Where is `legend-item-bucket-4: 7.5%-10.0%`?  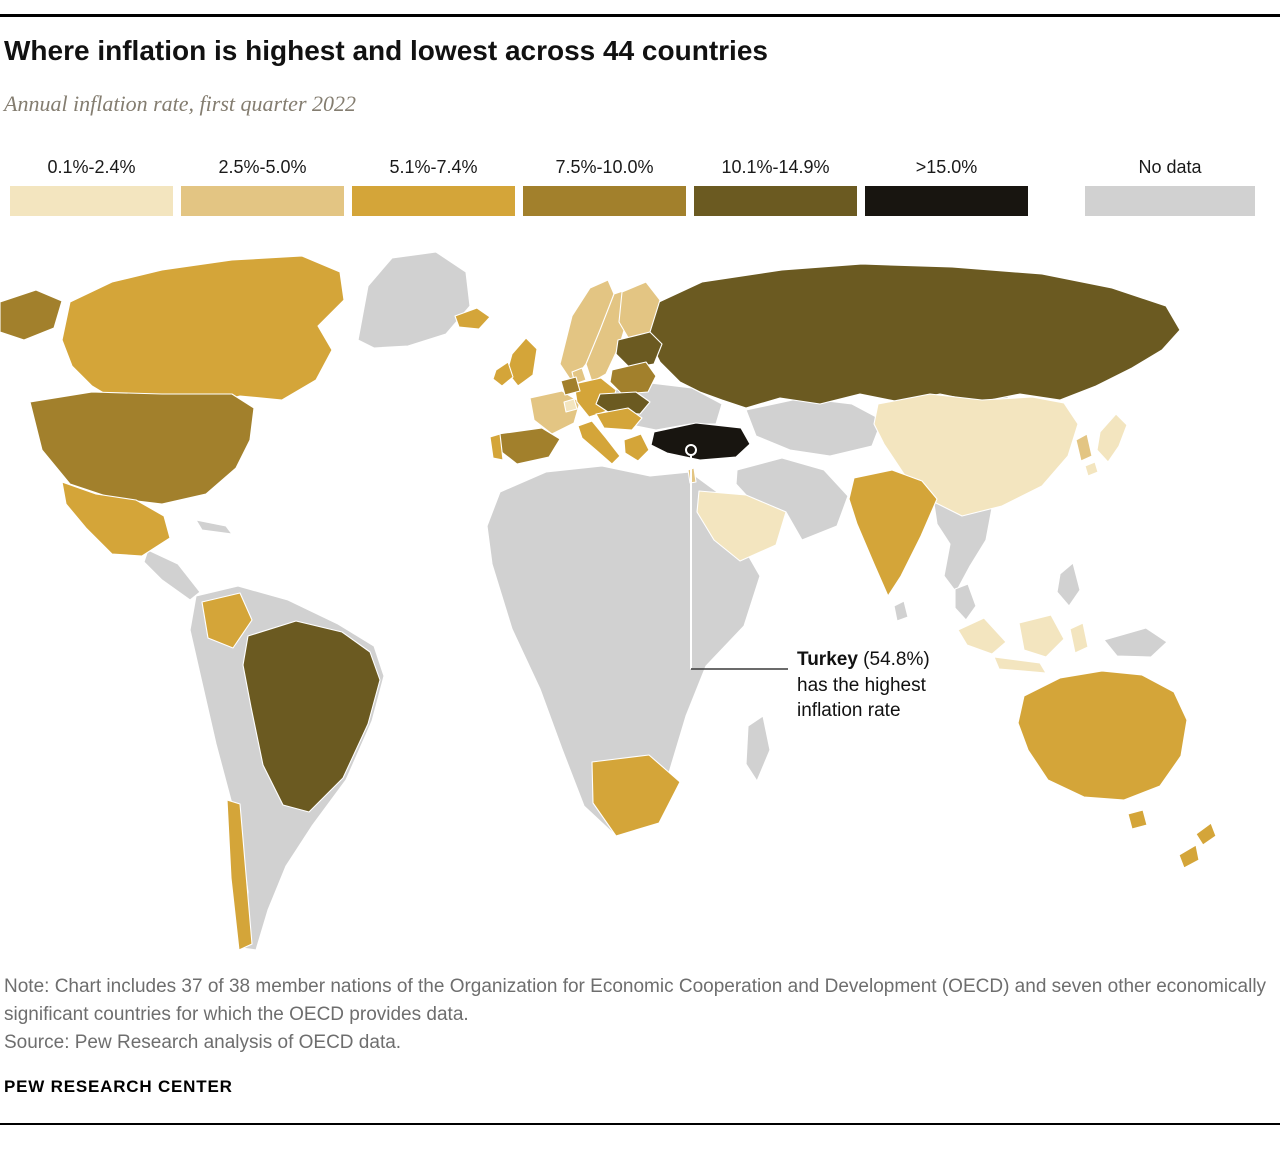
legend-item-bucket-4: 7.5%-10.0% is located at coordinates (604, 187).